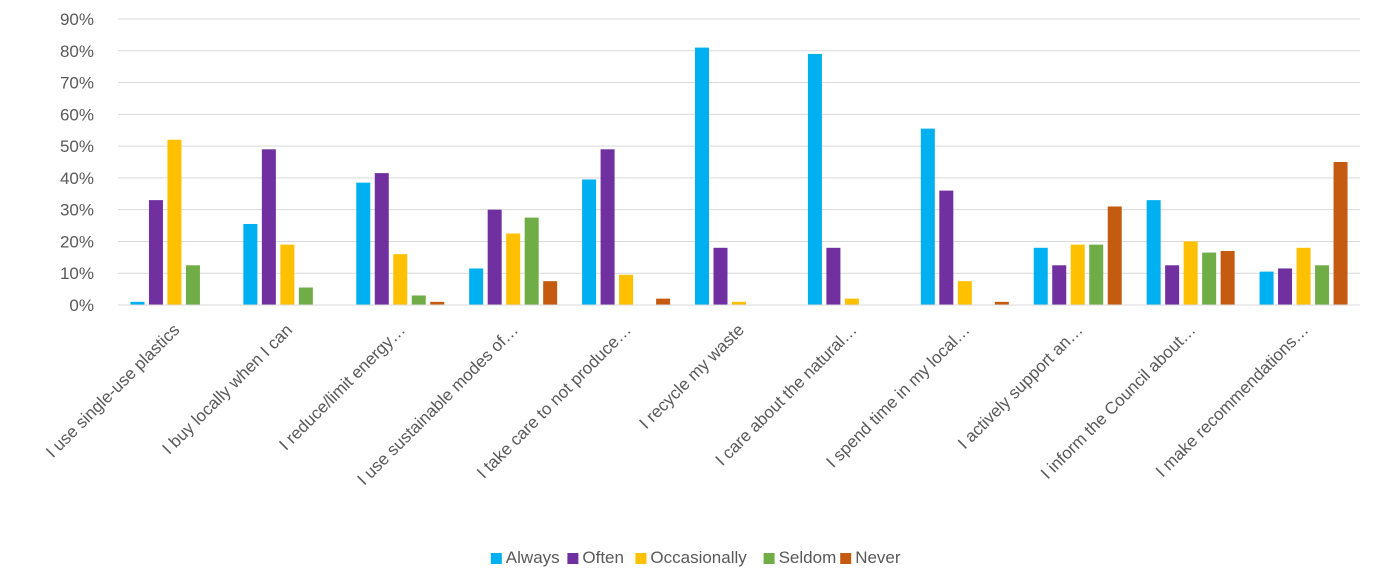 This screenshot has height=579, width=1389. I want to click on y-tick-label: 90%, so click(77, 19).